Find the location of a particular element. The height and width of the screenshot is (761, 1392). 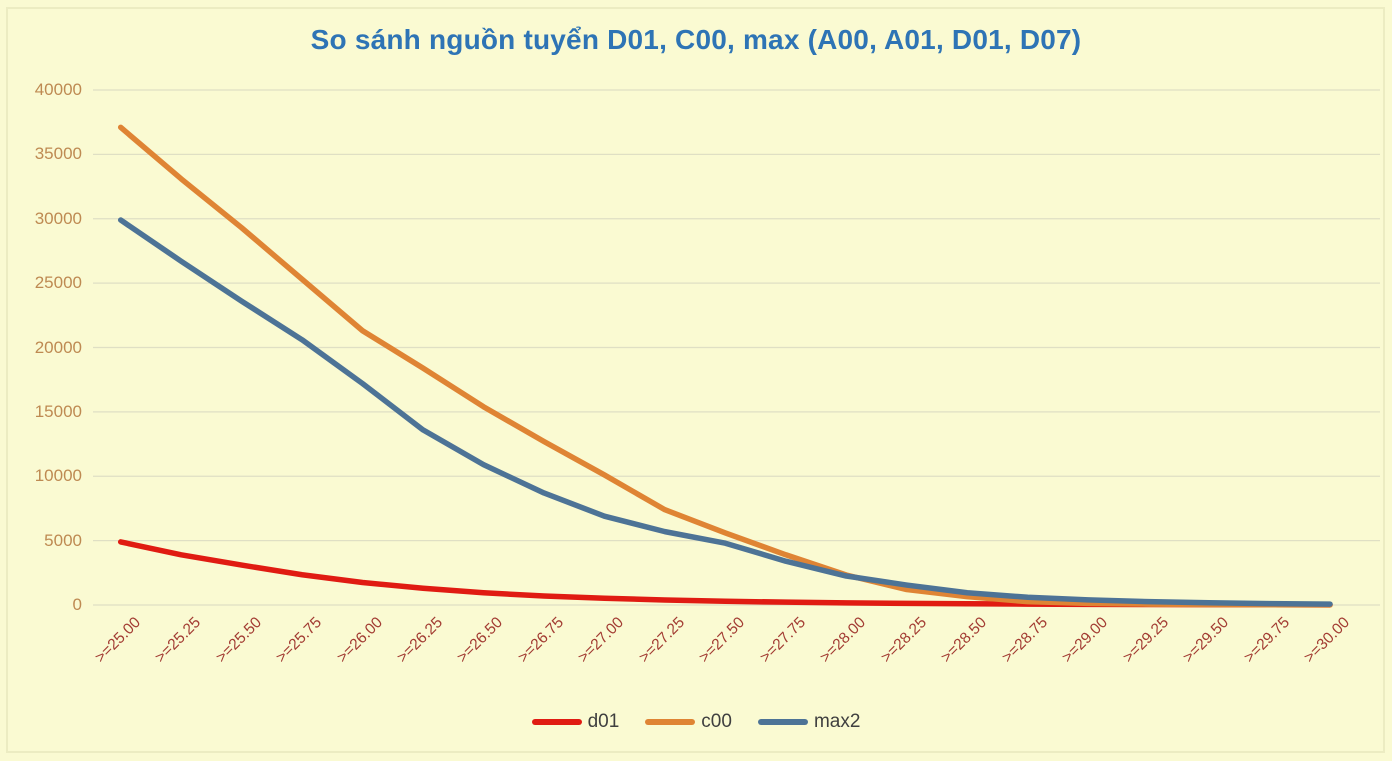

legend: d01 c00 max2 is located at coordinates (696, 722).